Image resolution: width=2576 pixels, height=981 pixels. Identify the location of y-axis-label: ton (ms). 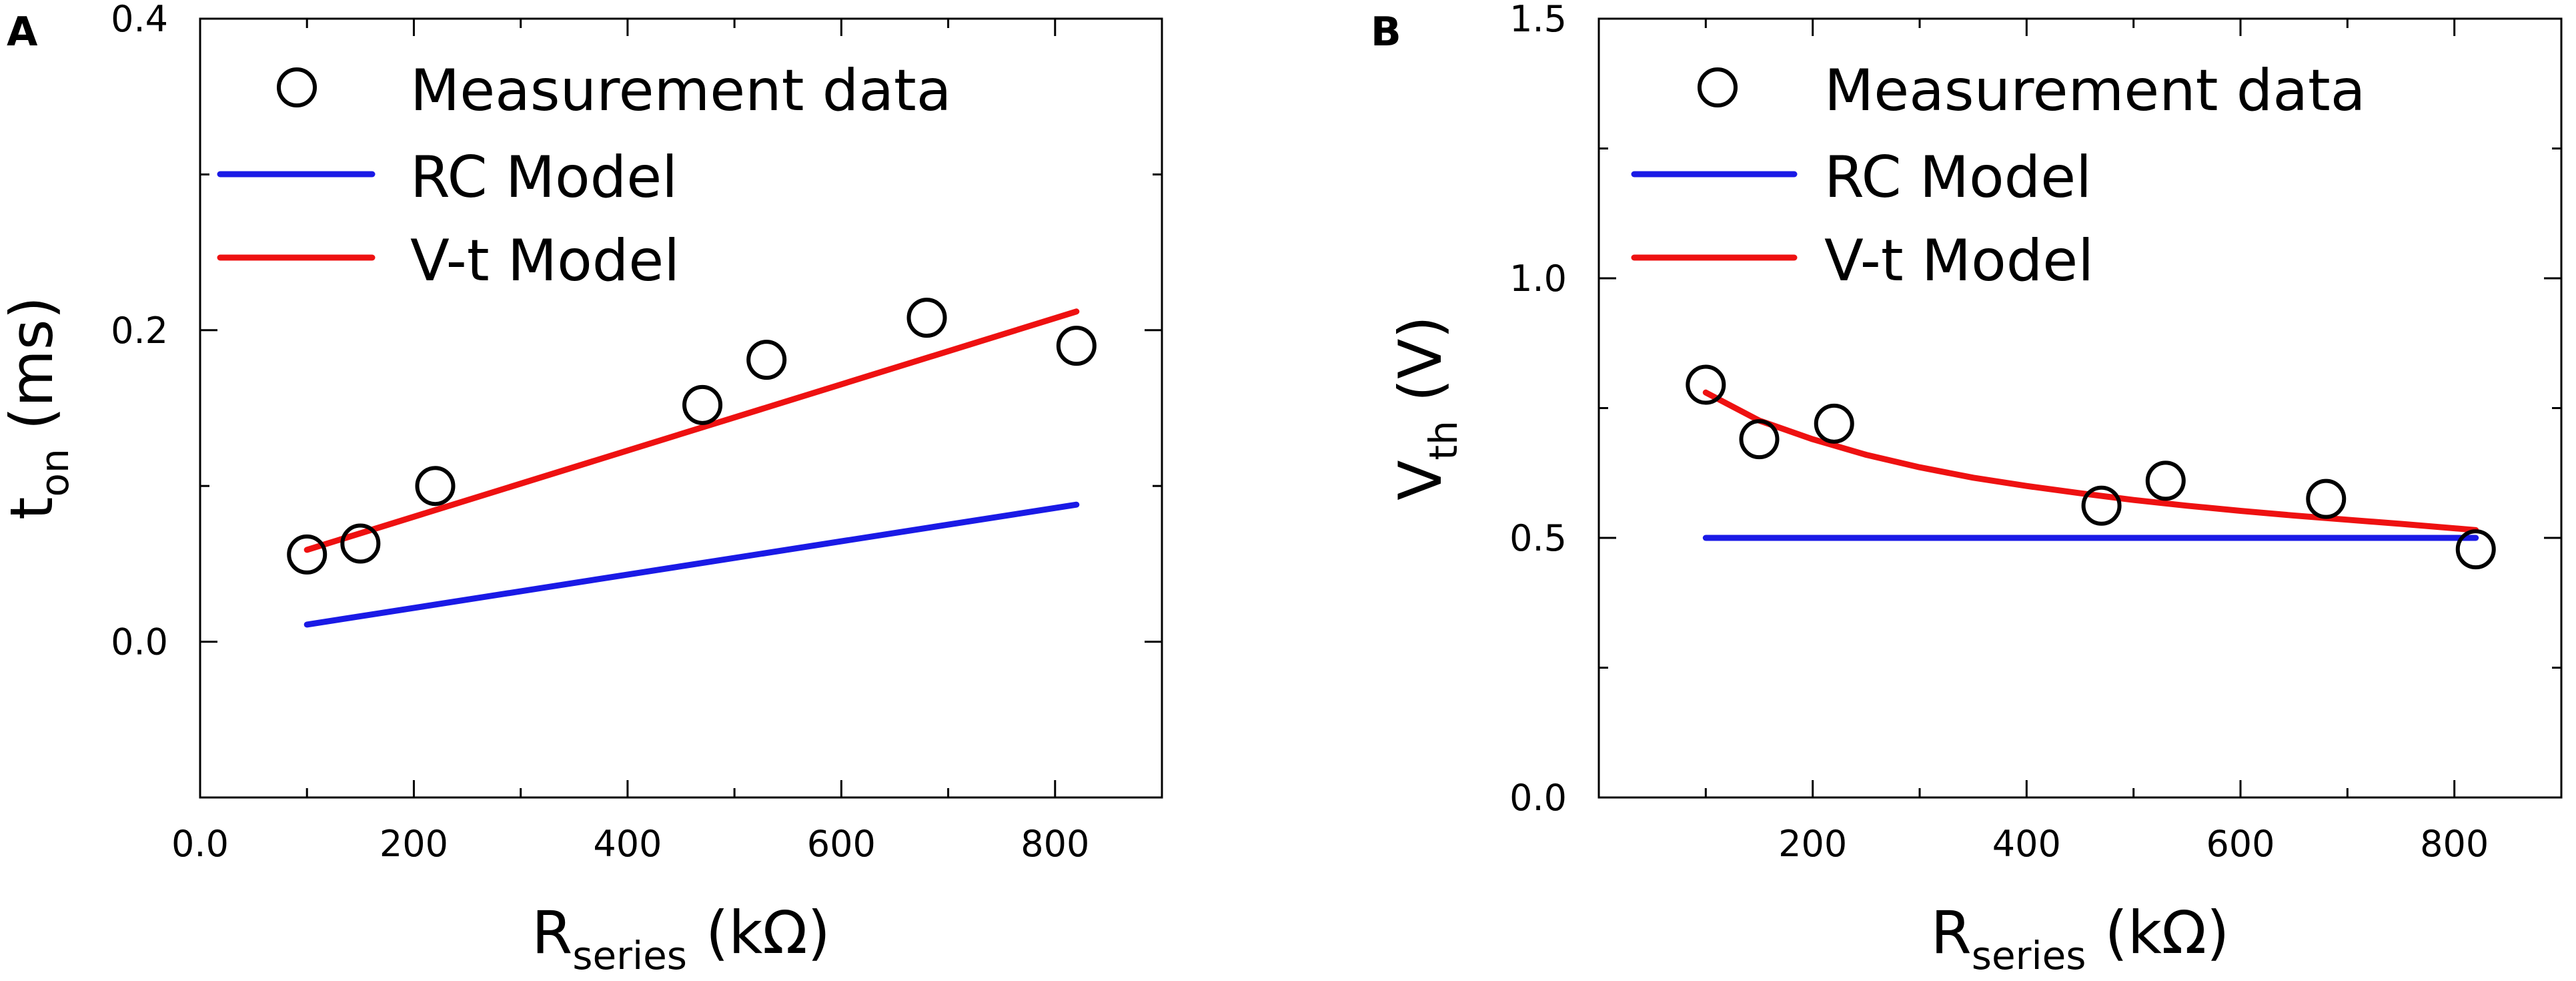
(38, 408).